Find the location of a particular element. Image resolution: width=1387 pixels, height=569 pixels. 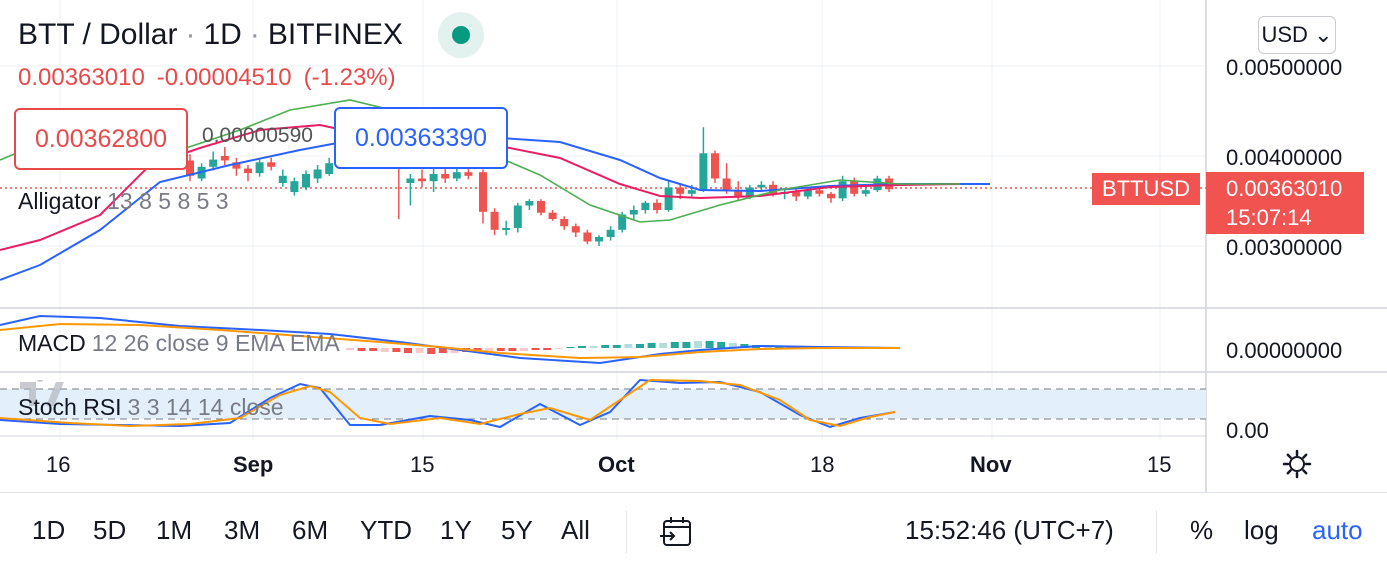

range-3m: 3M is located at coordinates (242, 530).